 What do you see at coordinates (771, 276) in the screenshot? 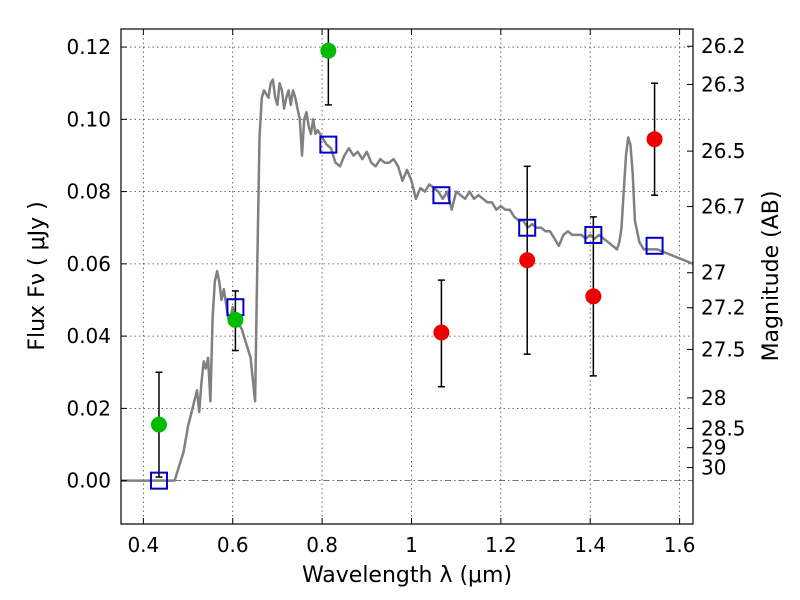
I see `y2-axis-title: Magnitude (AB)` at bounding box center [771, 276].